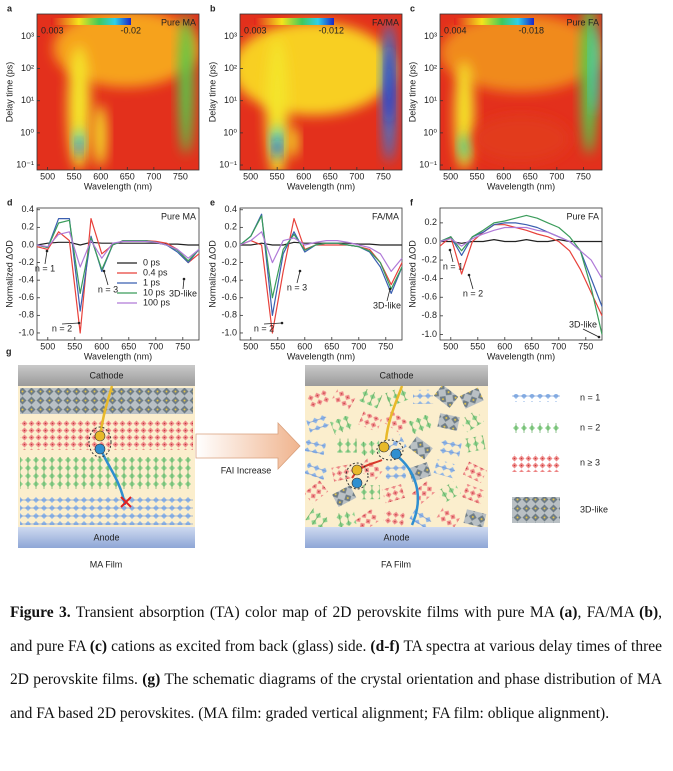 The image size is (673, 771). What do you see at coordinates (558, 346) in the screenshot?
I see `x-tick-label: 700` at bounding box center [558, 346].